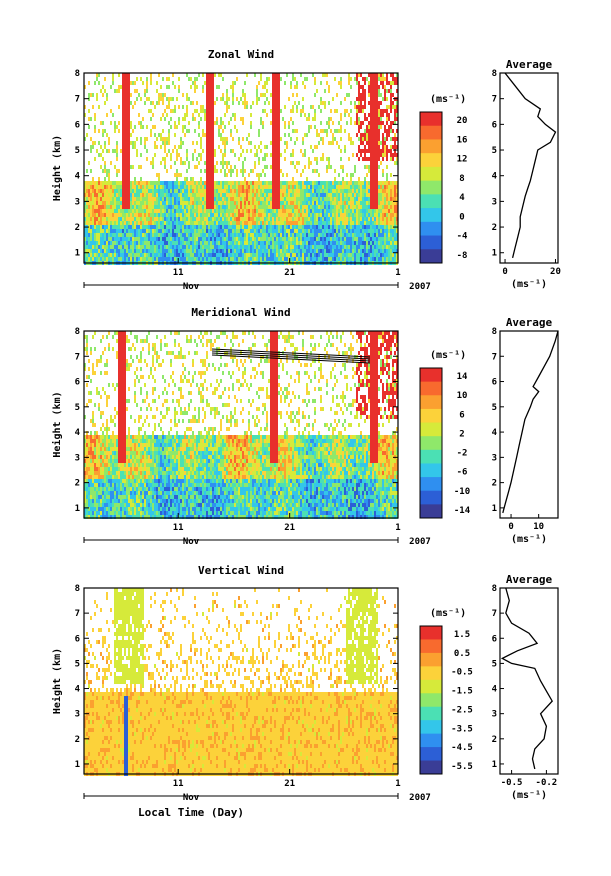  What do you see at coordinates (431, 229) in the screenshot?
I see `colorbar-swatch` at bounding box center [431, 229].